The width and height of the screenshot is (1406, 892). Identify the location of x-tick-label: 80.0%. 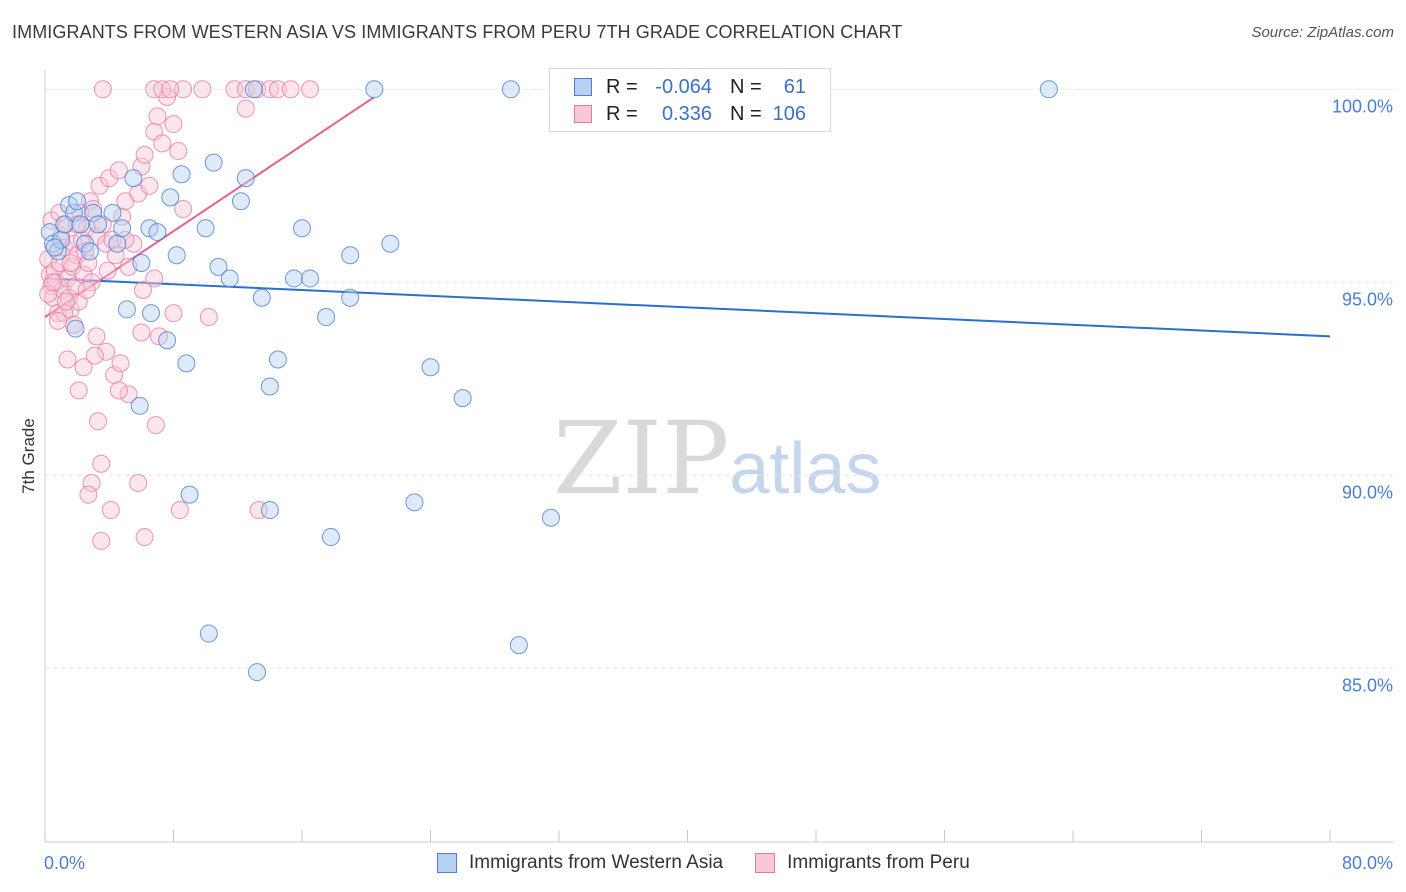
(1367, 863).